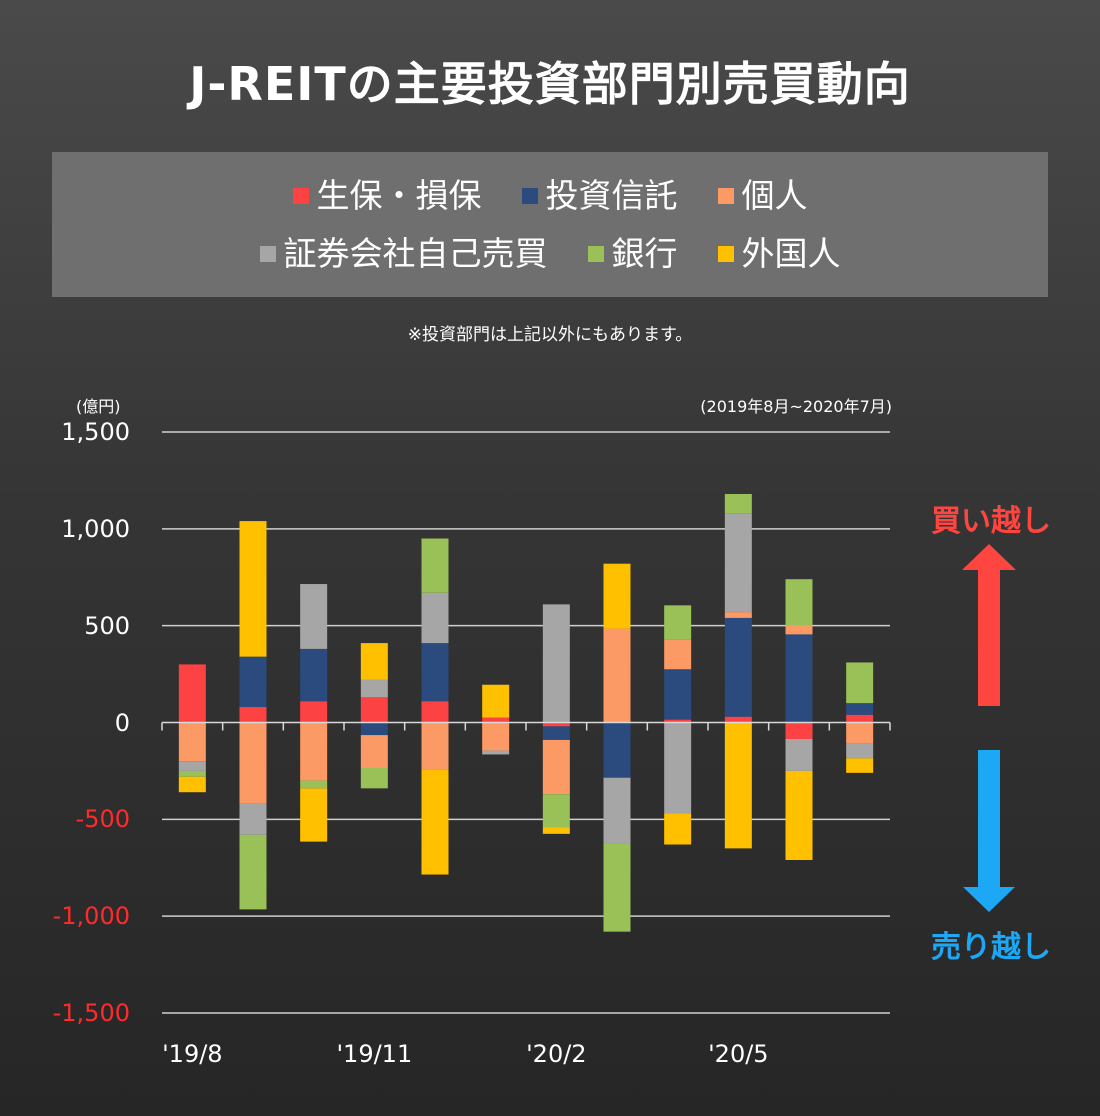  What do you see at coordinates (102, 819) in the screenshot?
I see `y-tick-label: -500` at bounding box center [102, 819].